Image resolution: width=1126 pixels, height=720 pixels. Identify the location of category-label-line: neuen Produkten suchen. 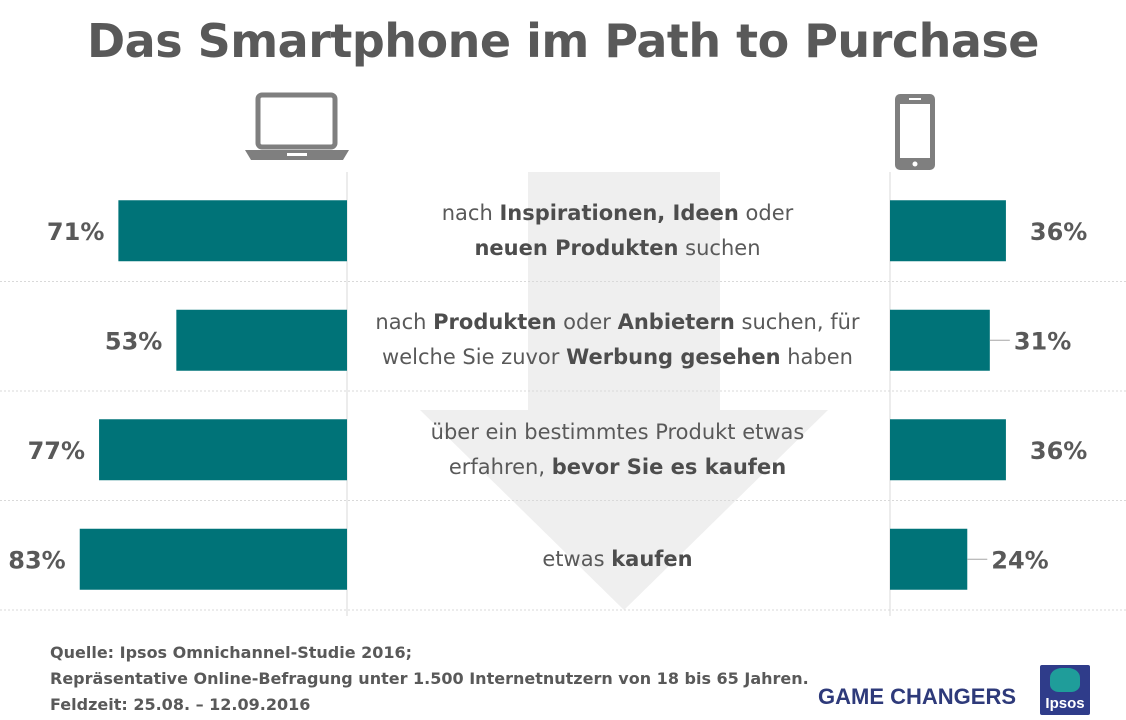
(617, 248).